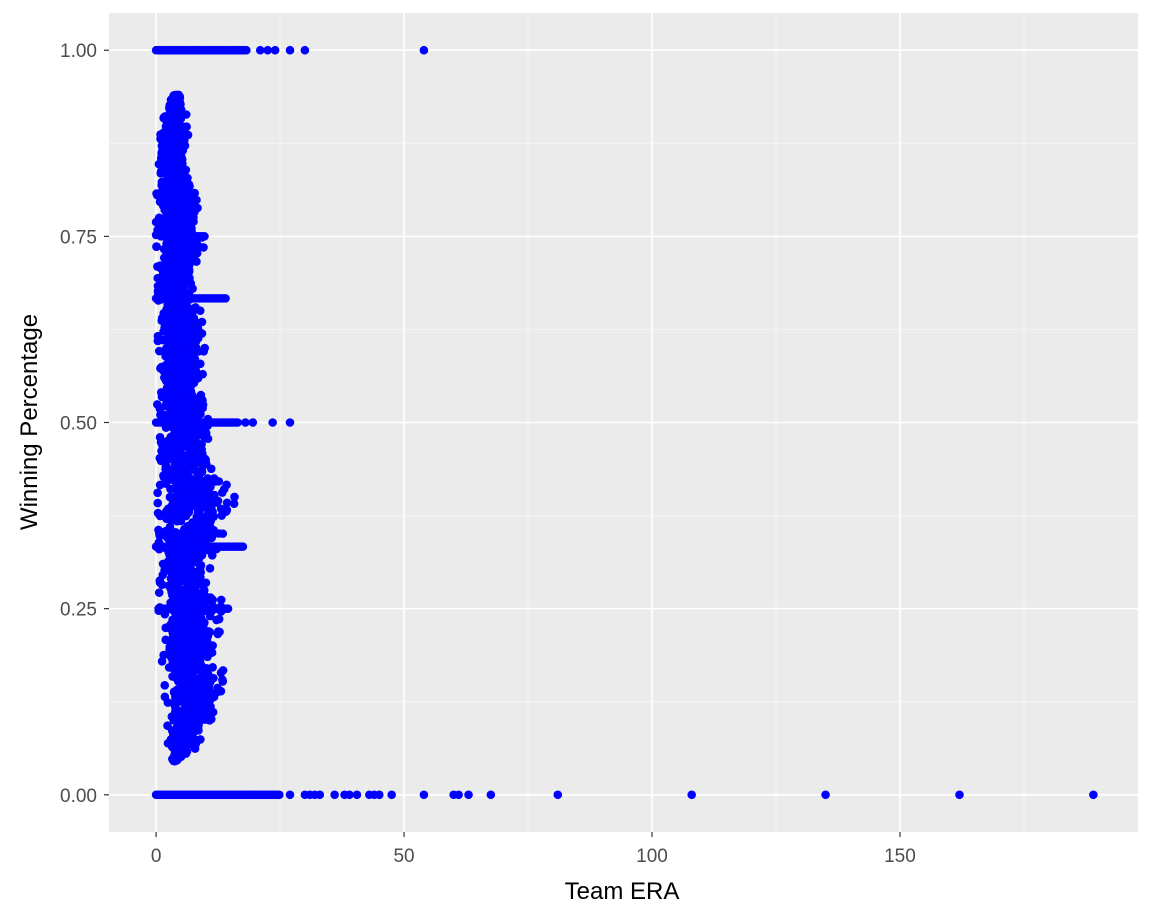 This screenshot has width=1152, height=921. I want to click on x-tick-label: 150, so click(900, 856).